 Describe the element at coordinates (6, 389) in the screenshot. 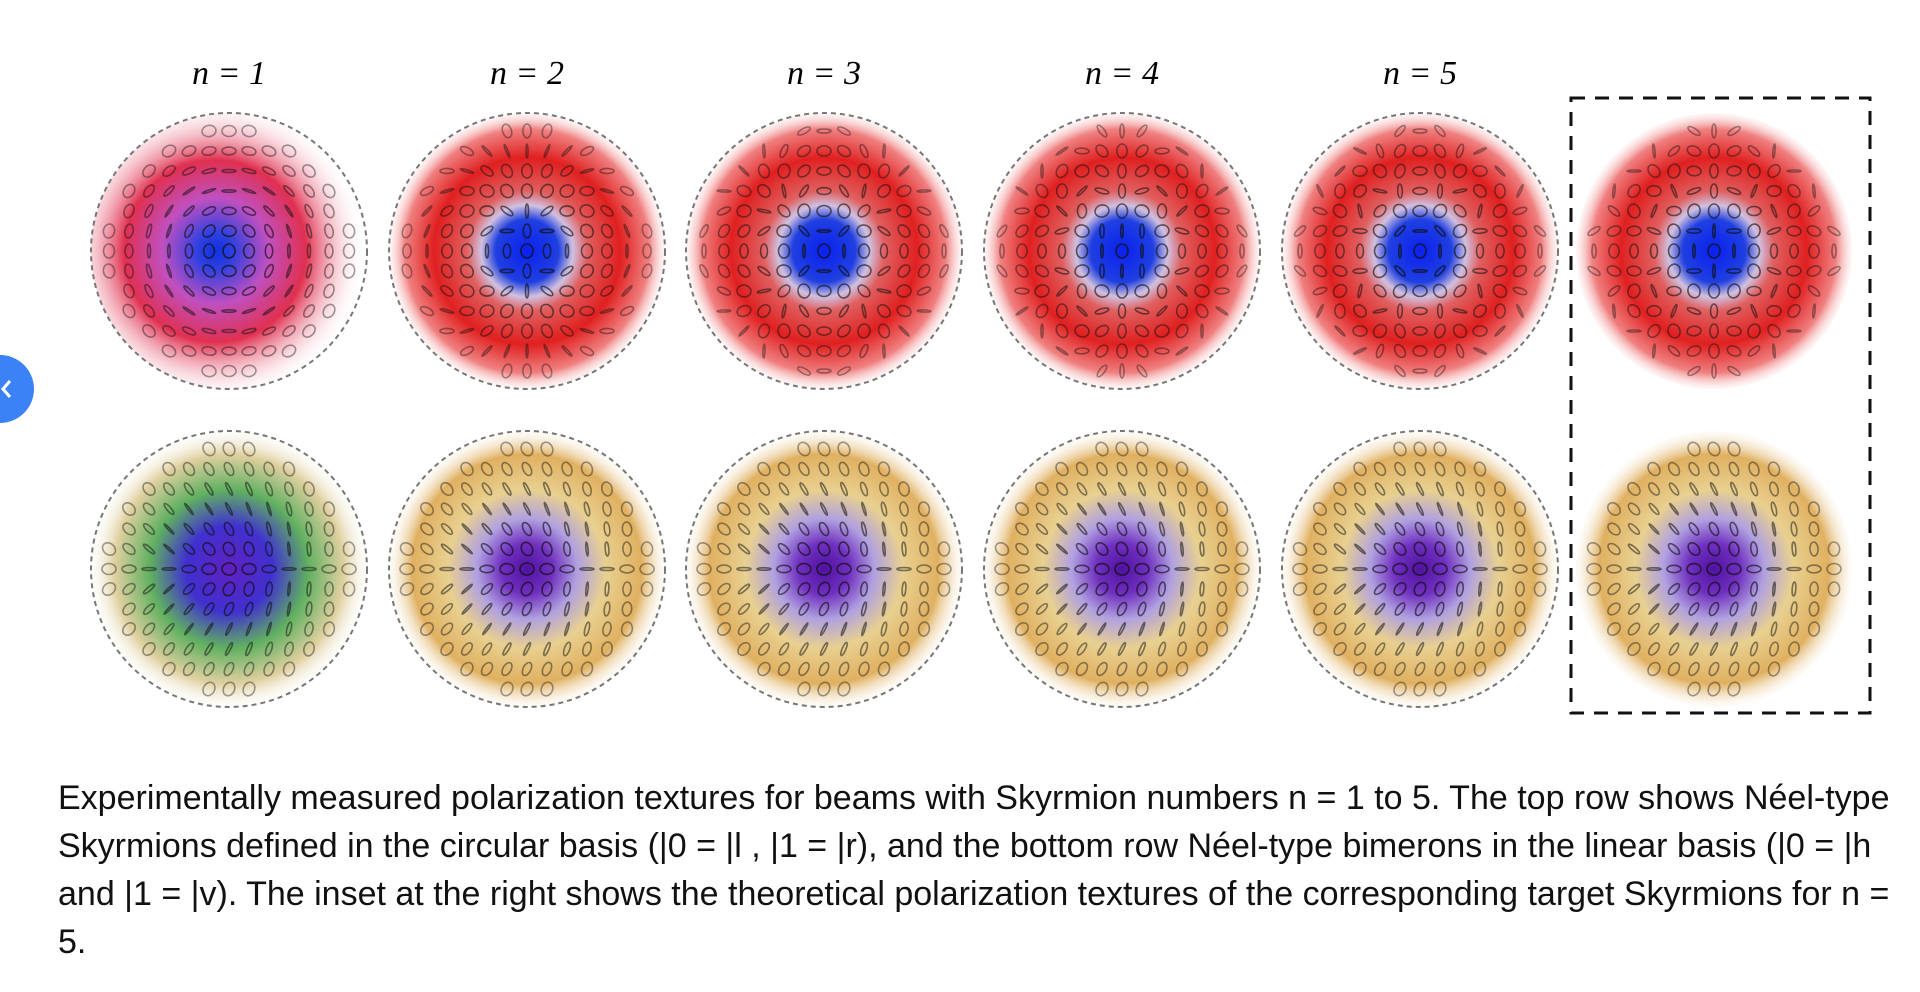

I see `chevron-icon` at that location.